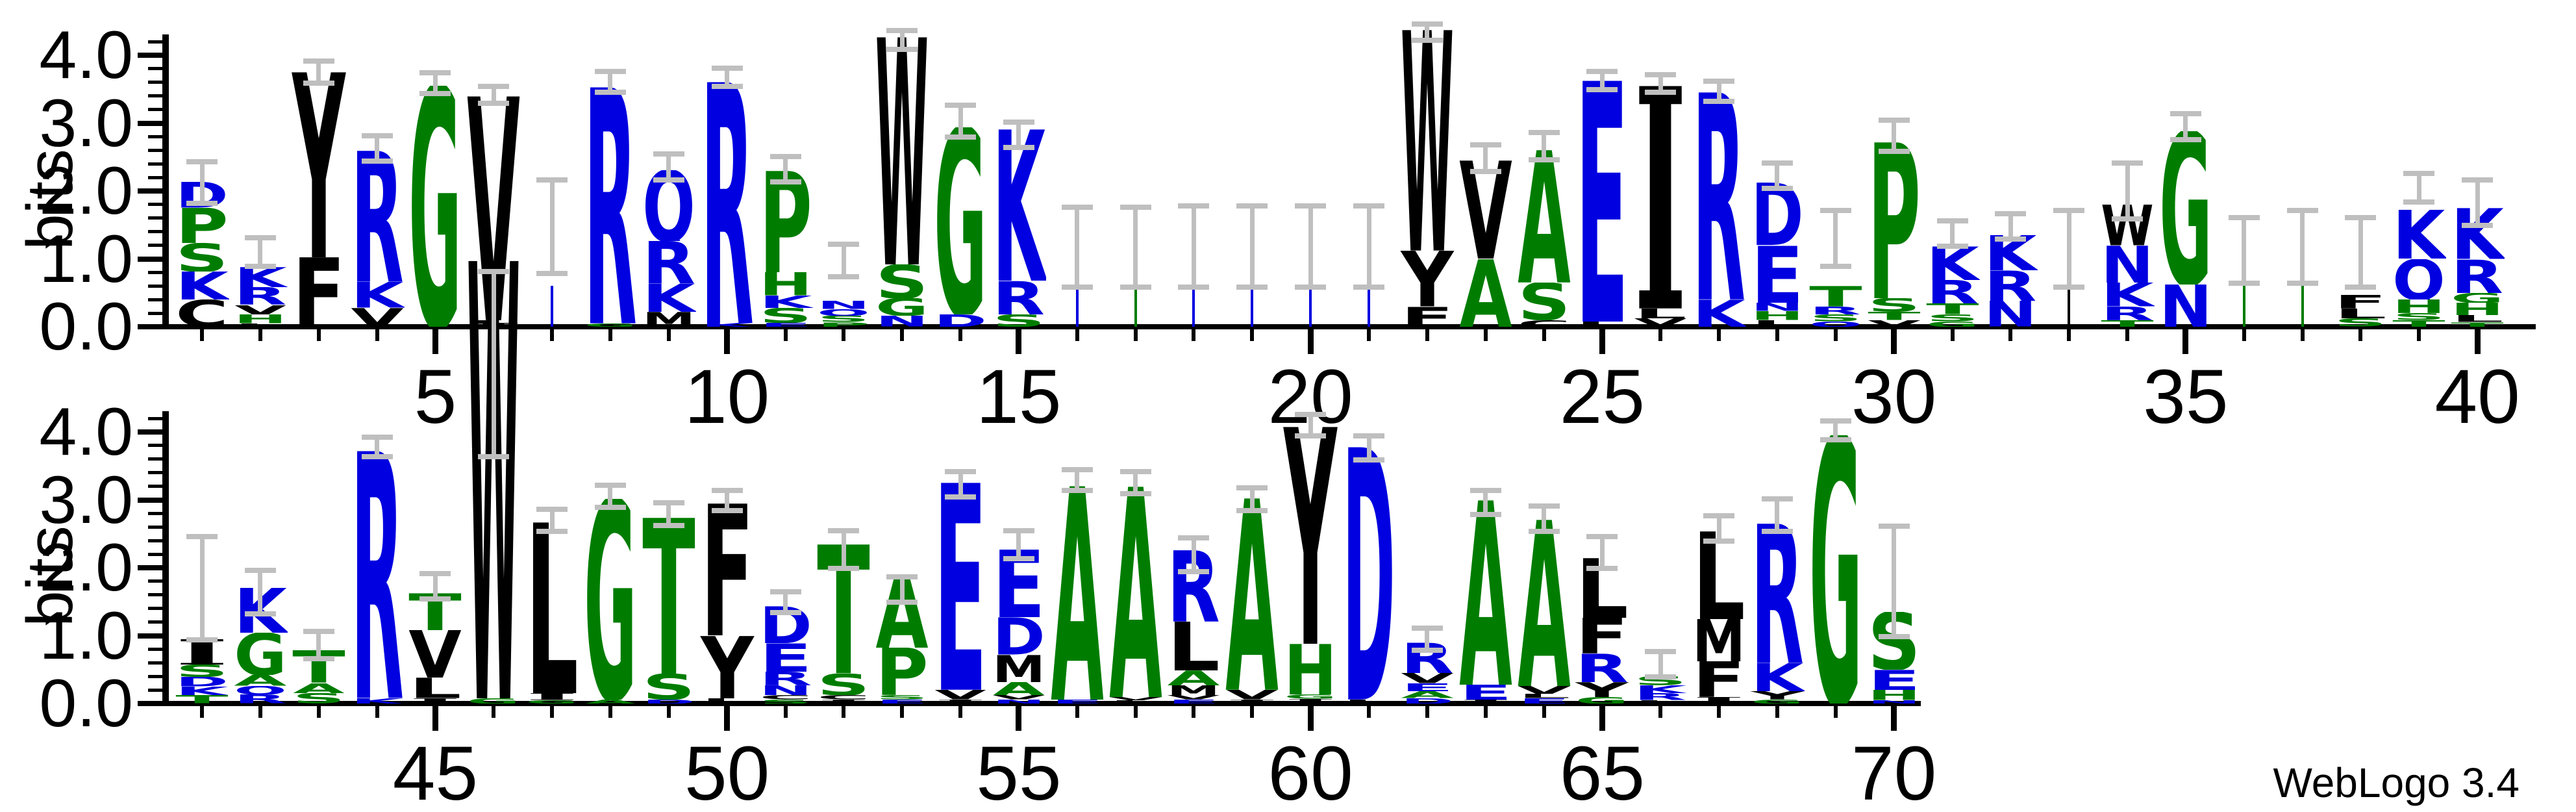 The image size is (2576, 812). What do you see at coordinates (2360, 302) in the screenshot?
I see `residue-F-stack-pos-38: F` at bounding box center [2360, 302].